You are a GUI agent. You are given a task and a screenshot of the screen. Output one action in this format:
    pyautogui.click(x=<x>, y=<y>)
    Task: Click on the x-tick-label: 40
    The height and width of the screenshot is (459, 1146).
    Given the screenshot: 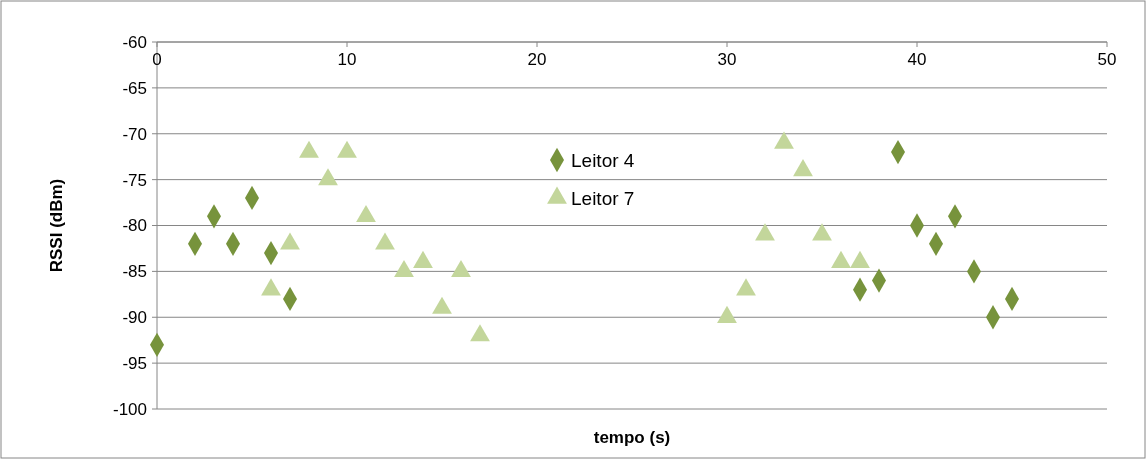 What is the action you would take?
    pyautogui.click(x=917, y=59)
    